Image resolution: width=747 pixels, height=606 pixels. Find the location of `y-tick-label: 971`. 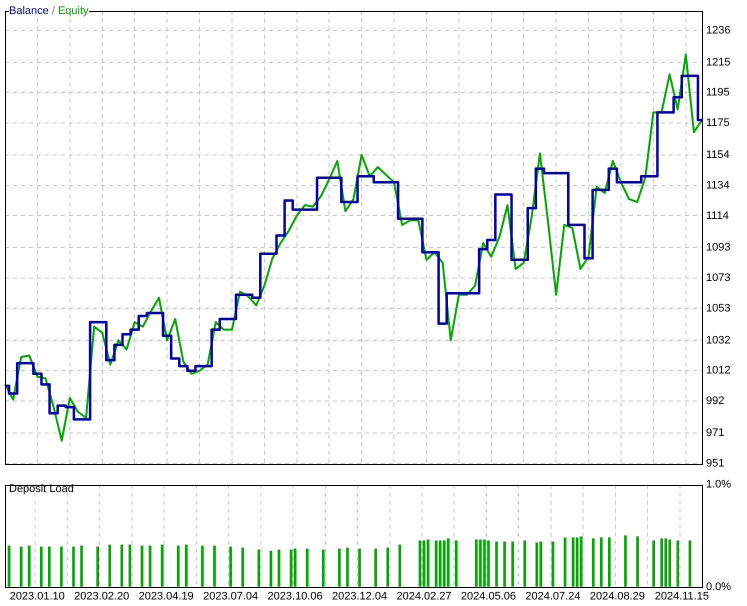

y-tick-label: 971 is located at coordinates (715, 433).